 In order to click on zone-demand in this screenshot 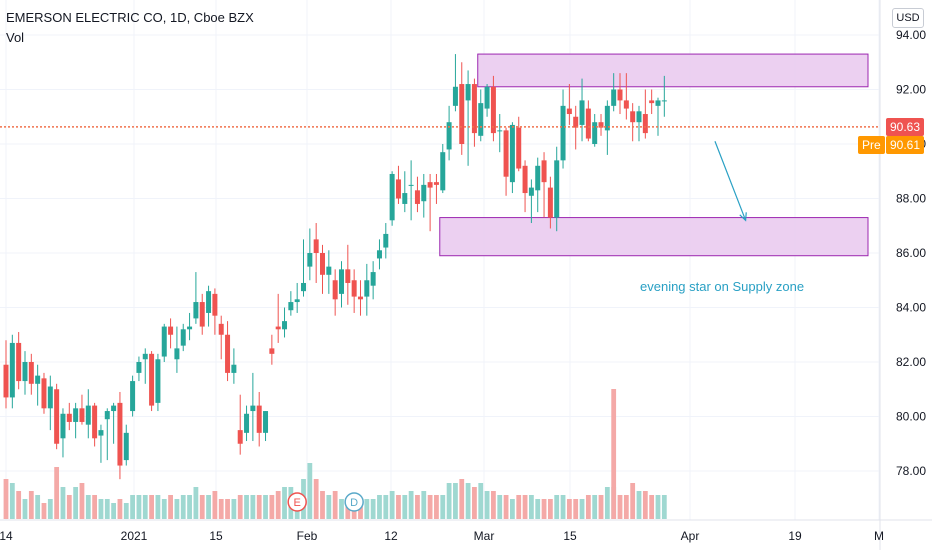, I will do `click(654, 237)`.